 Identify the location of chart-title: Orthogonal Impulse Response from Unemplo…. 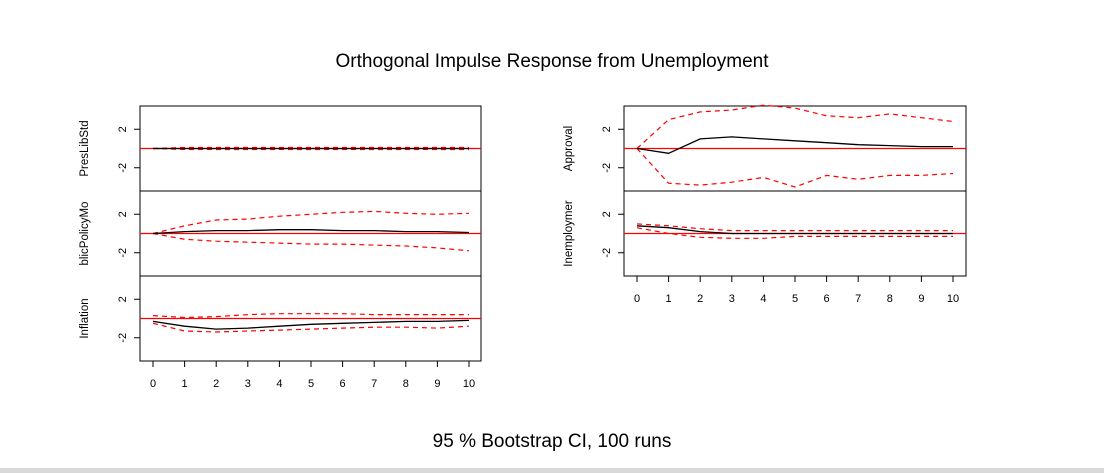
(553, 61).